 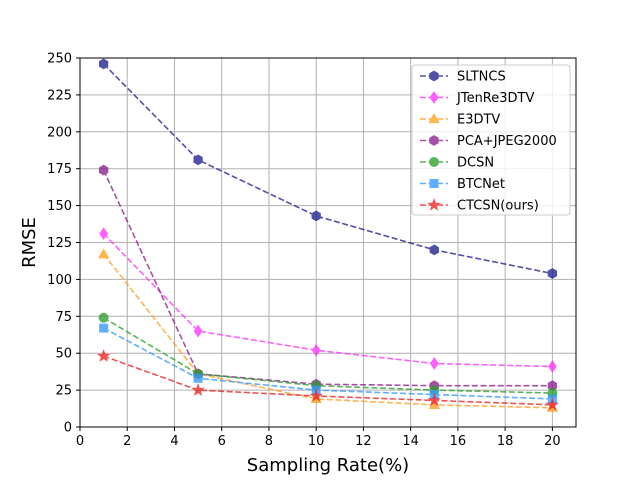 What do you see at coordinates (316, 441) in the screenshot?
I see `x-tick-label: 10` at bounding box center [316, 441].